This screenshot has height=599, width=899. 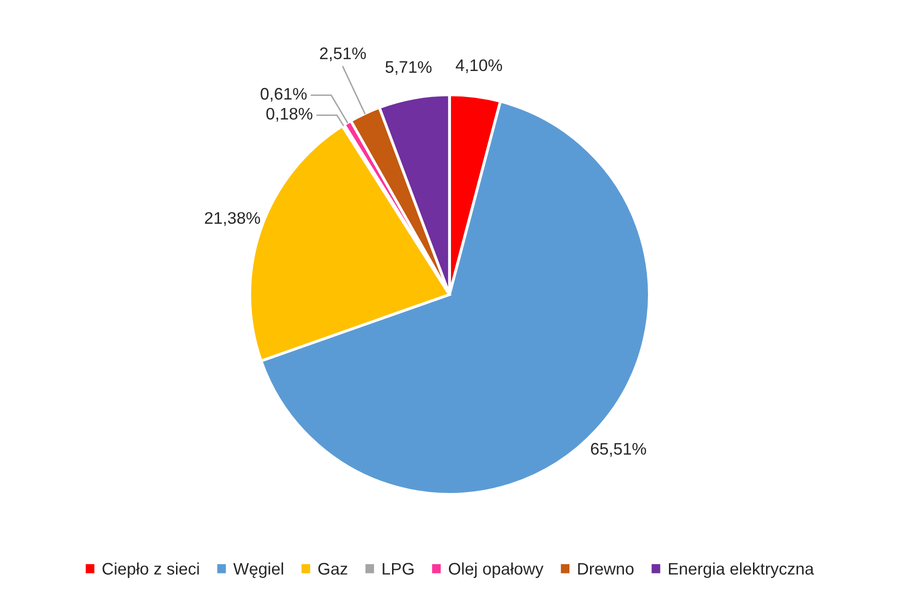 I want to click on legend-label: Ciepło z sieci, so click(x=150, y=570).